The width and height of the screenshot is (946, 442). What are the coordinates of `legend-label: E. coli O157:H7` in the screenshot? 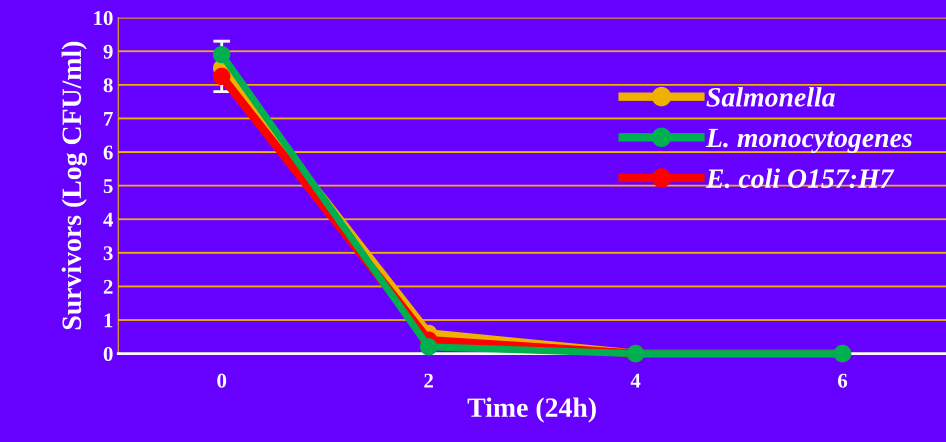 It's located at (800, 178).